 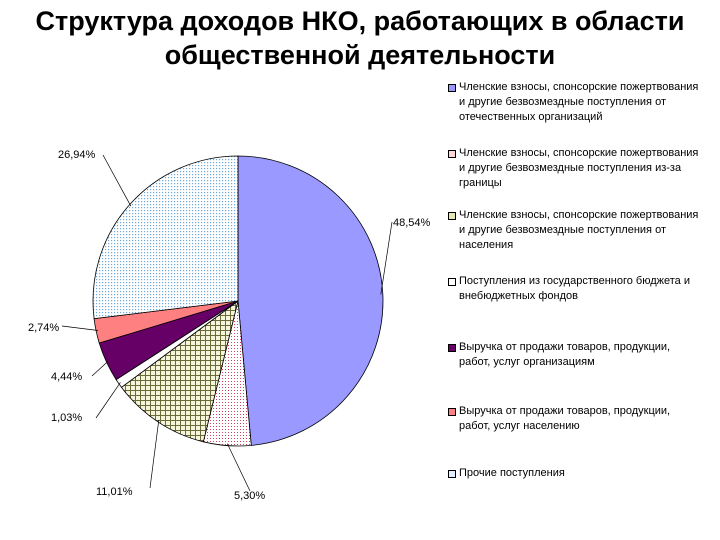 What do you see at coordinates (66, 377) in the screenshot?
I see `data-label: 4,44%` at bounding box center [66, 377].